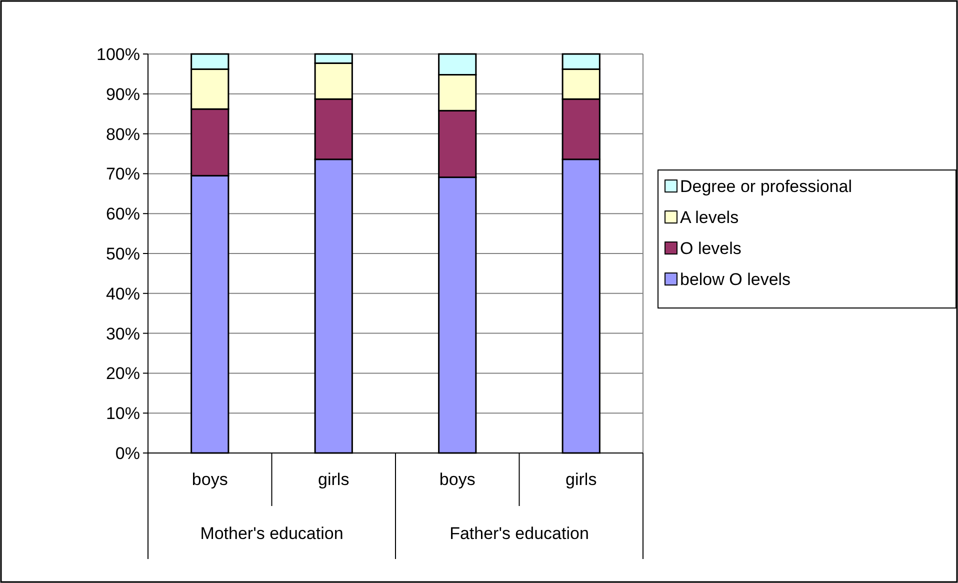 The image size is (958, 583). Describe the element at coordinates (123, 174) in the screenshot. I see `y-tick-label: 70%` at that location.